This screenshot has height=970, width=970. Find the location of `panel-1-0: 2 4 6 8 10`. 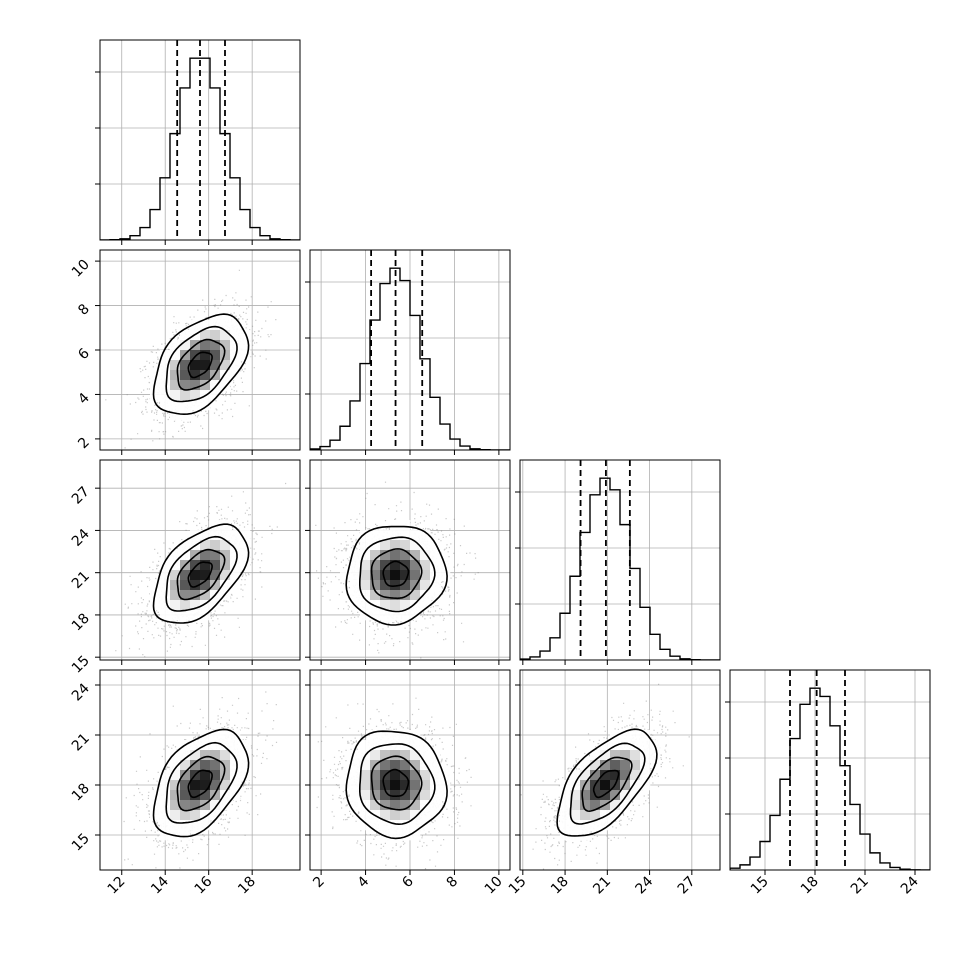

panel-1-0: 2 4 6 8 10 is located at coordinates (185, 352).